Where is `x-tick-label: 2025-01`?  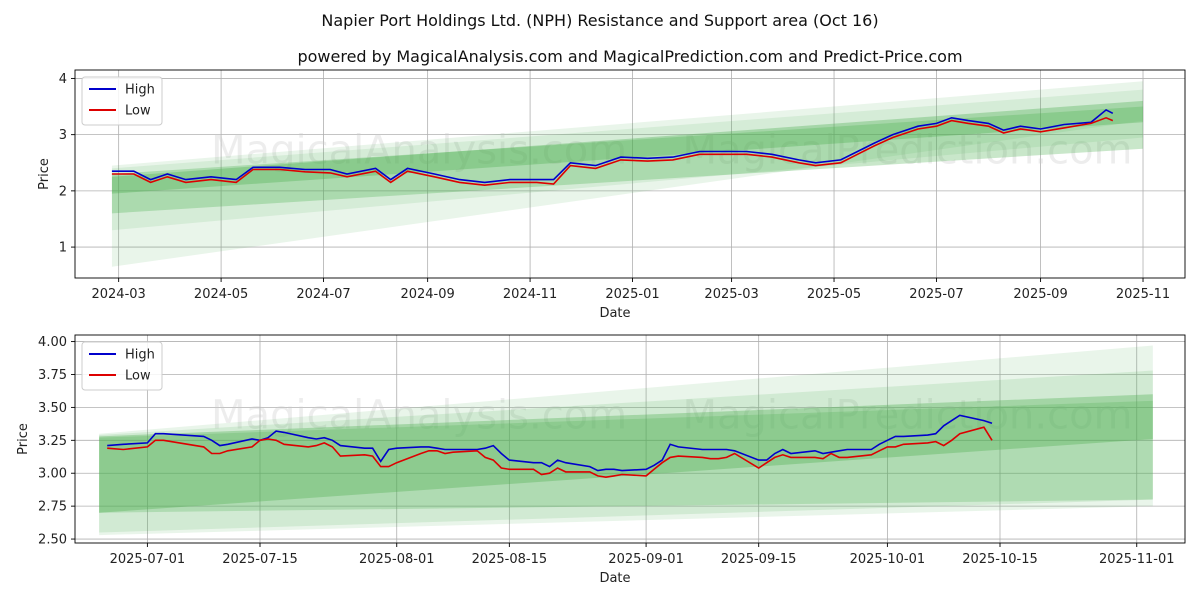
x-tick-label: 2025-01 is located at coordinates (632, 294).